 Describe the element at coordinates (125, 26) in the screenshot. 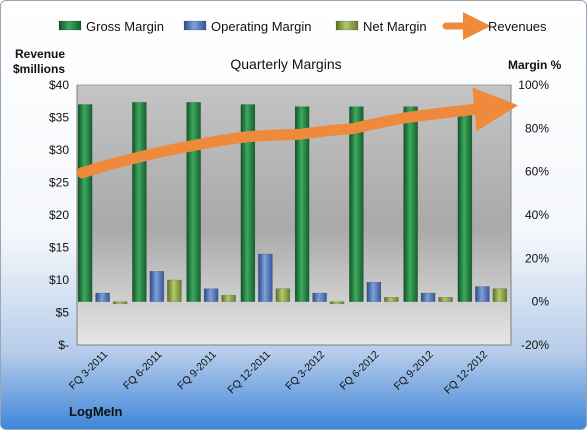

I see `legend-label: Gross Margin` at that location.